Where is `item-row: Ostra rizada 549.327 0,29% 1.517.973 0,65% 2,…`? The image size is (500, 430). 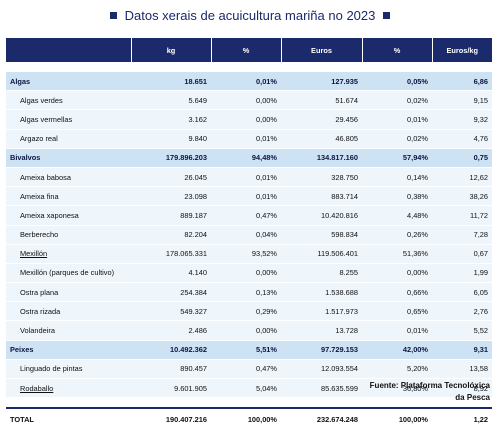 item-row: Ostra rizada 549.327 0,29% 1.517.973 0,65% 2,… is located at coordinates (249, 311).